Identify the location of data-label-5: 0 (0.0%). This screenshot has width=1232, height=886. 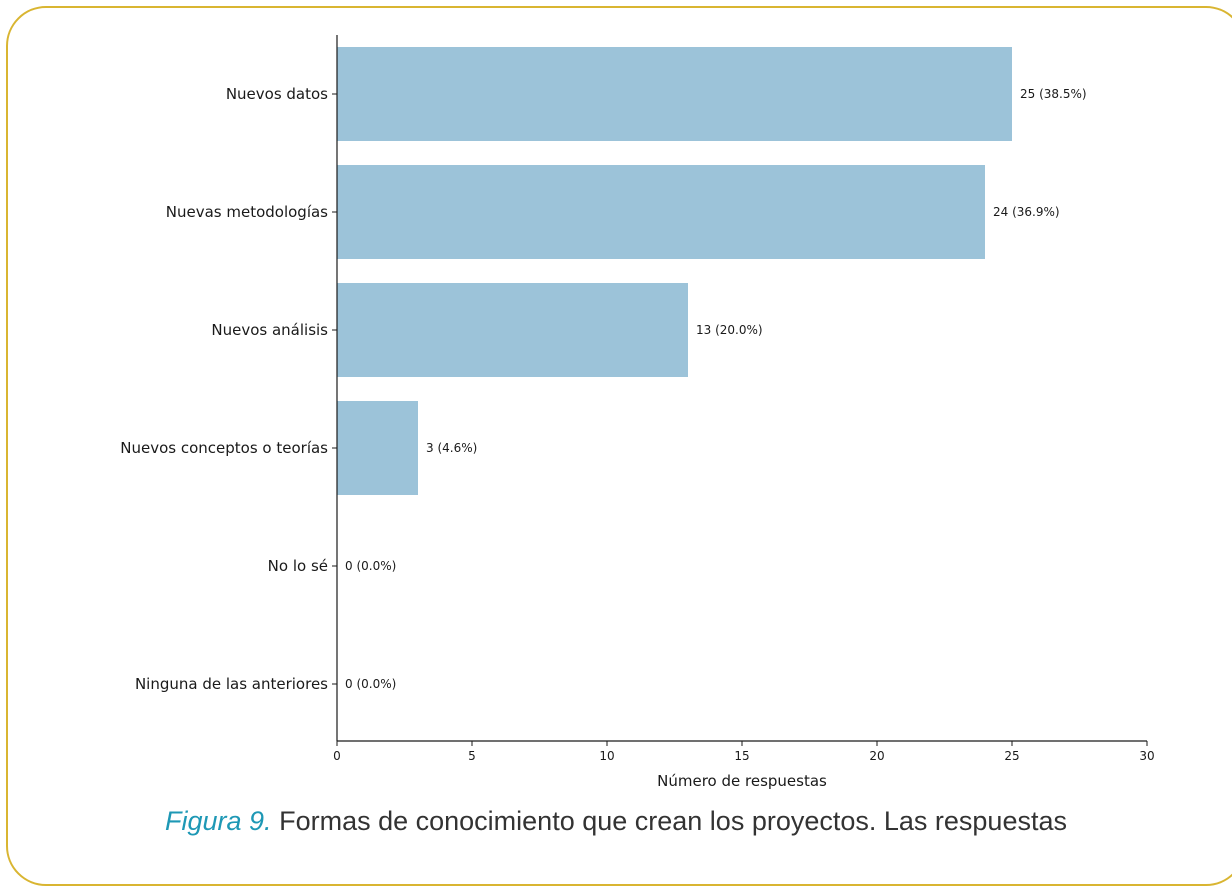
(370, 684).